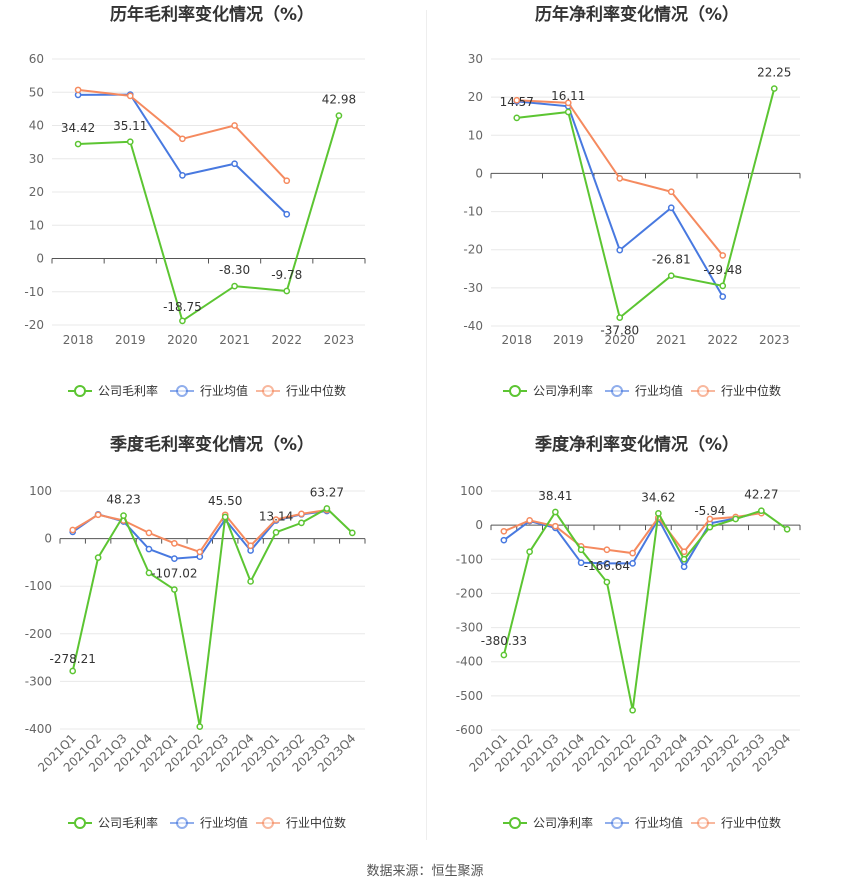 Image resolution: width=850 pixels, height=890 pixels. What do you see at coordinates (78, 340) in the screenshot?
I see `x-tick-label: 2018` at bounding box center [78, 340].